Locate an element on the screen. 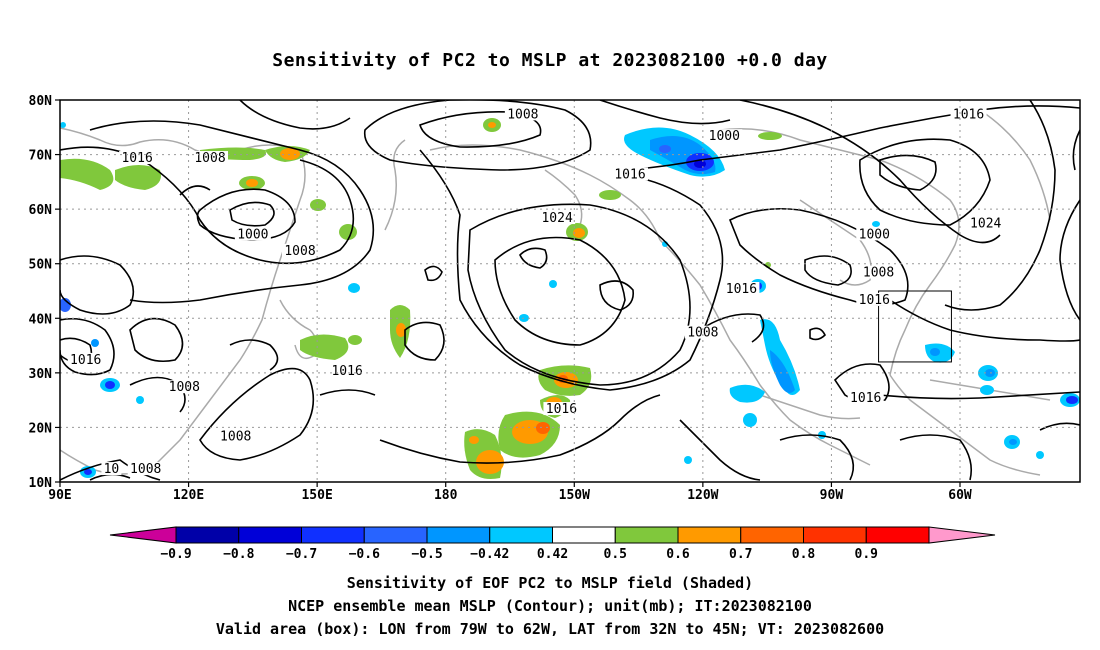  valid-area-box is located at coordinates (915, 326).